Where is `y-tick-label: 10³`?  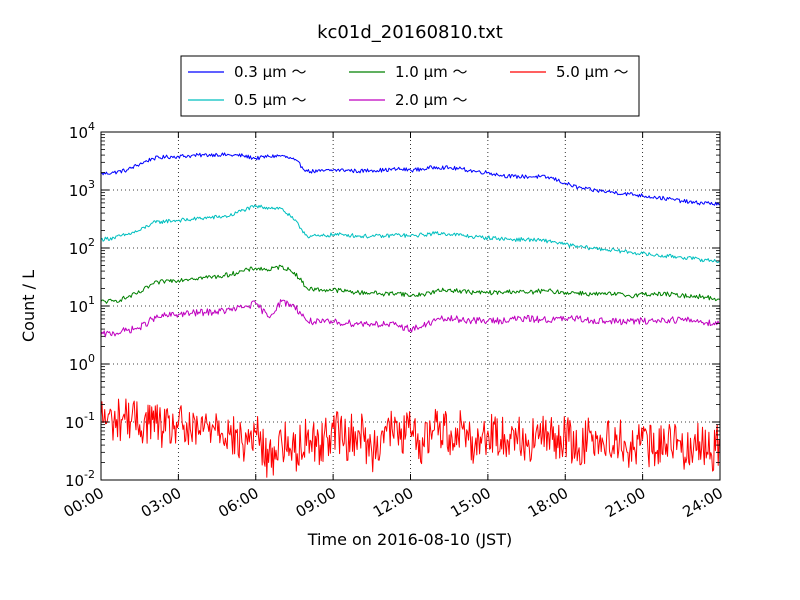
y-tick-label: 10³ is located at coordinates (82, 189).